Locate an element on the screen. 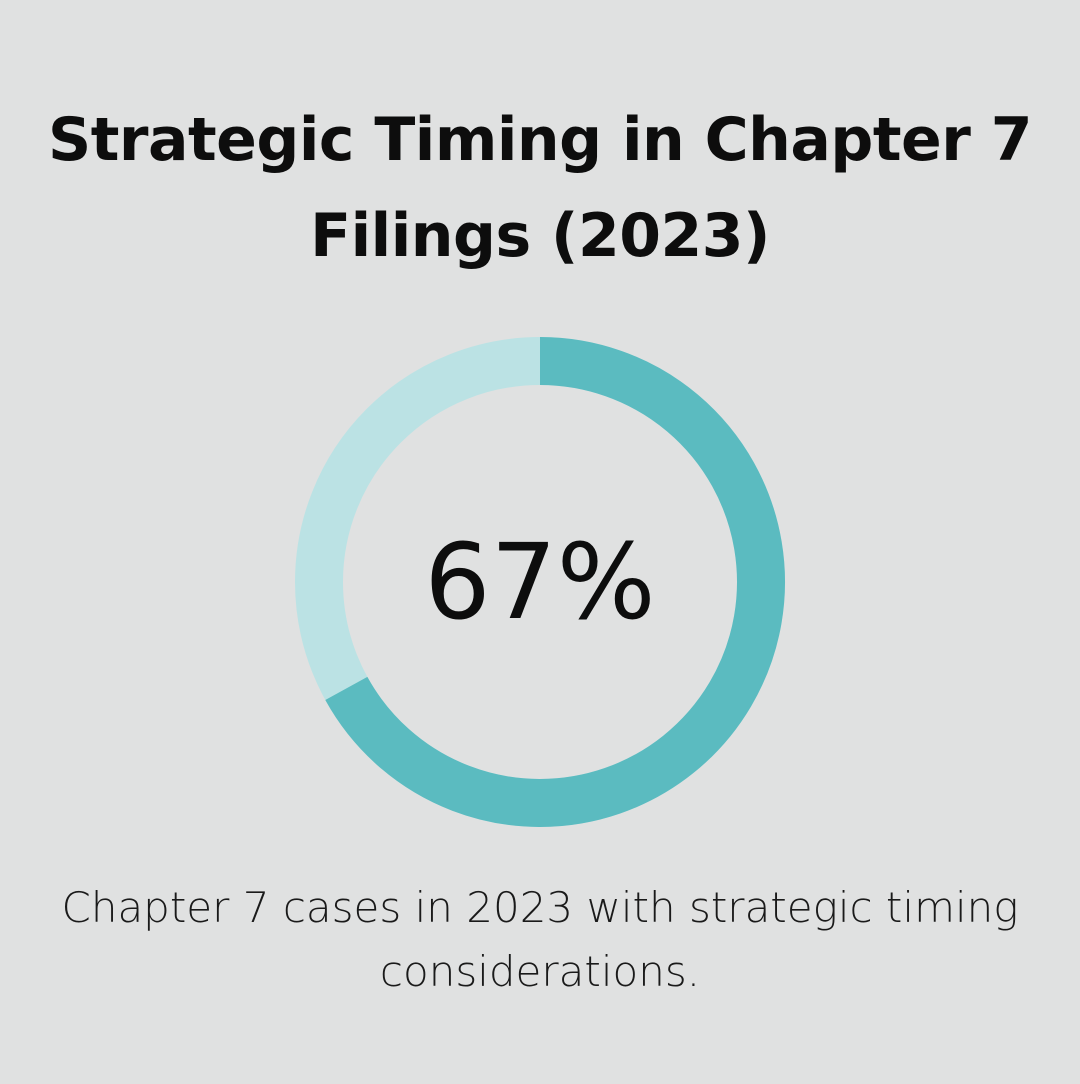 The height and width of the screenshot is (1084, 1080). donut-center-value: 67% is located at coordinates (539, 582).